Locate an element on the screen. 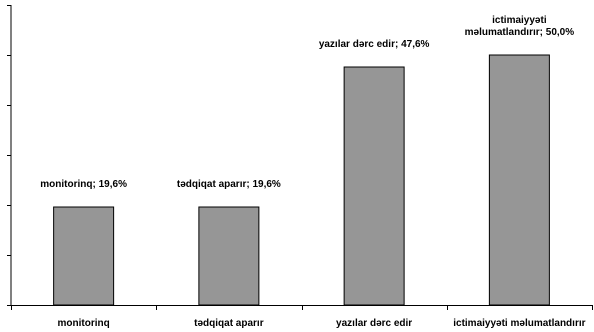 Image resolution: width=594 pixels, height=332 pixels. x-tick-label-4: ictimaiyyəti məlumatlandırır is located at coordinates (519, 323).